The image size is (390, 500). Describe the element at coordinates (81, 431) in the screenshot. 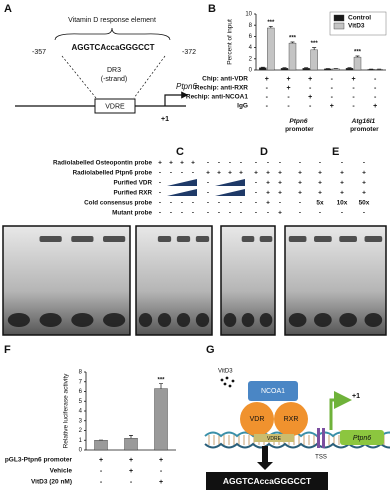

I see `y-tick-label: 2` at that location.